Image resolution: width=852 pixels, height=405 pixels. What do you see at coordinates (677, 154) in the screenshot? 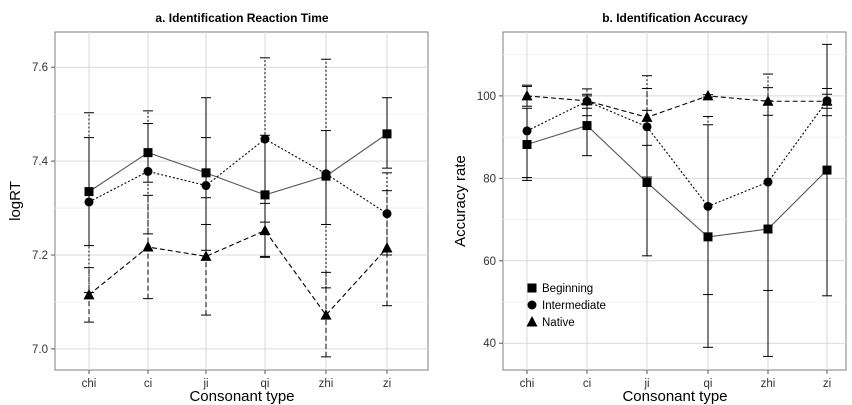
I see `series-line-intermediate` at bounding box center [677, 154].